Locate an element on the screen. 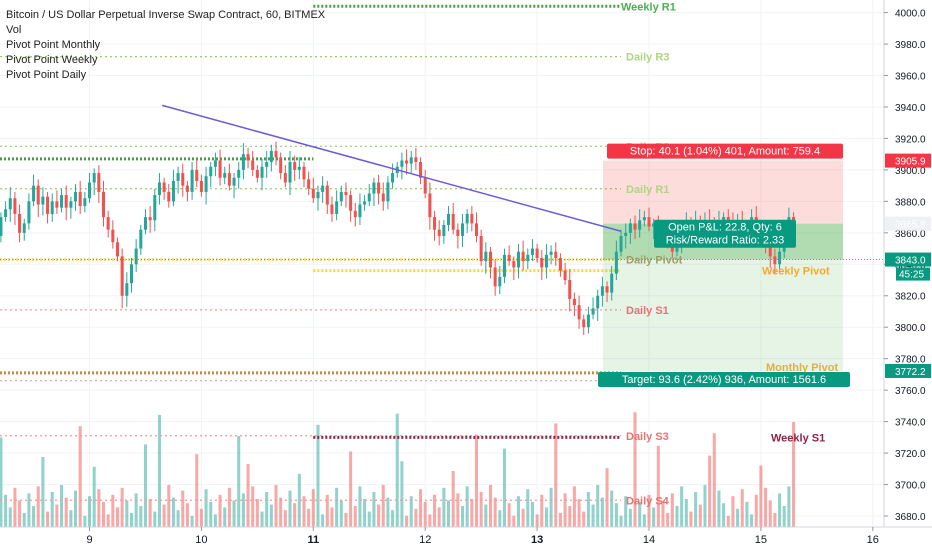 The width and height of the screenshot is (932, 550). time-tick-label: 12 is located at coordinates (425, 540).